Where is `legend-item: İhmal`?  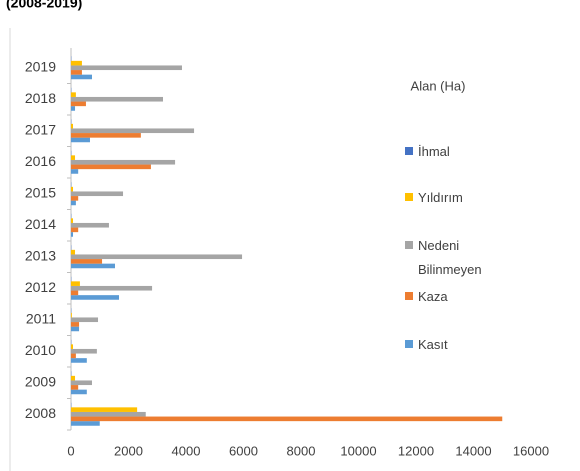
legend-item: İhmal is located at coordinates (456, 152).